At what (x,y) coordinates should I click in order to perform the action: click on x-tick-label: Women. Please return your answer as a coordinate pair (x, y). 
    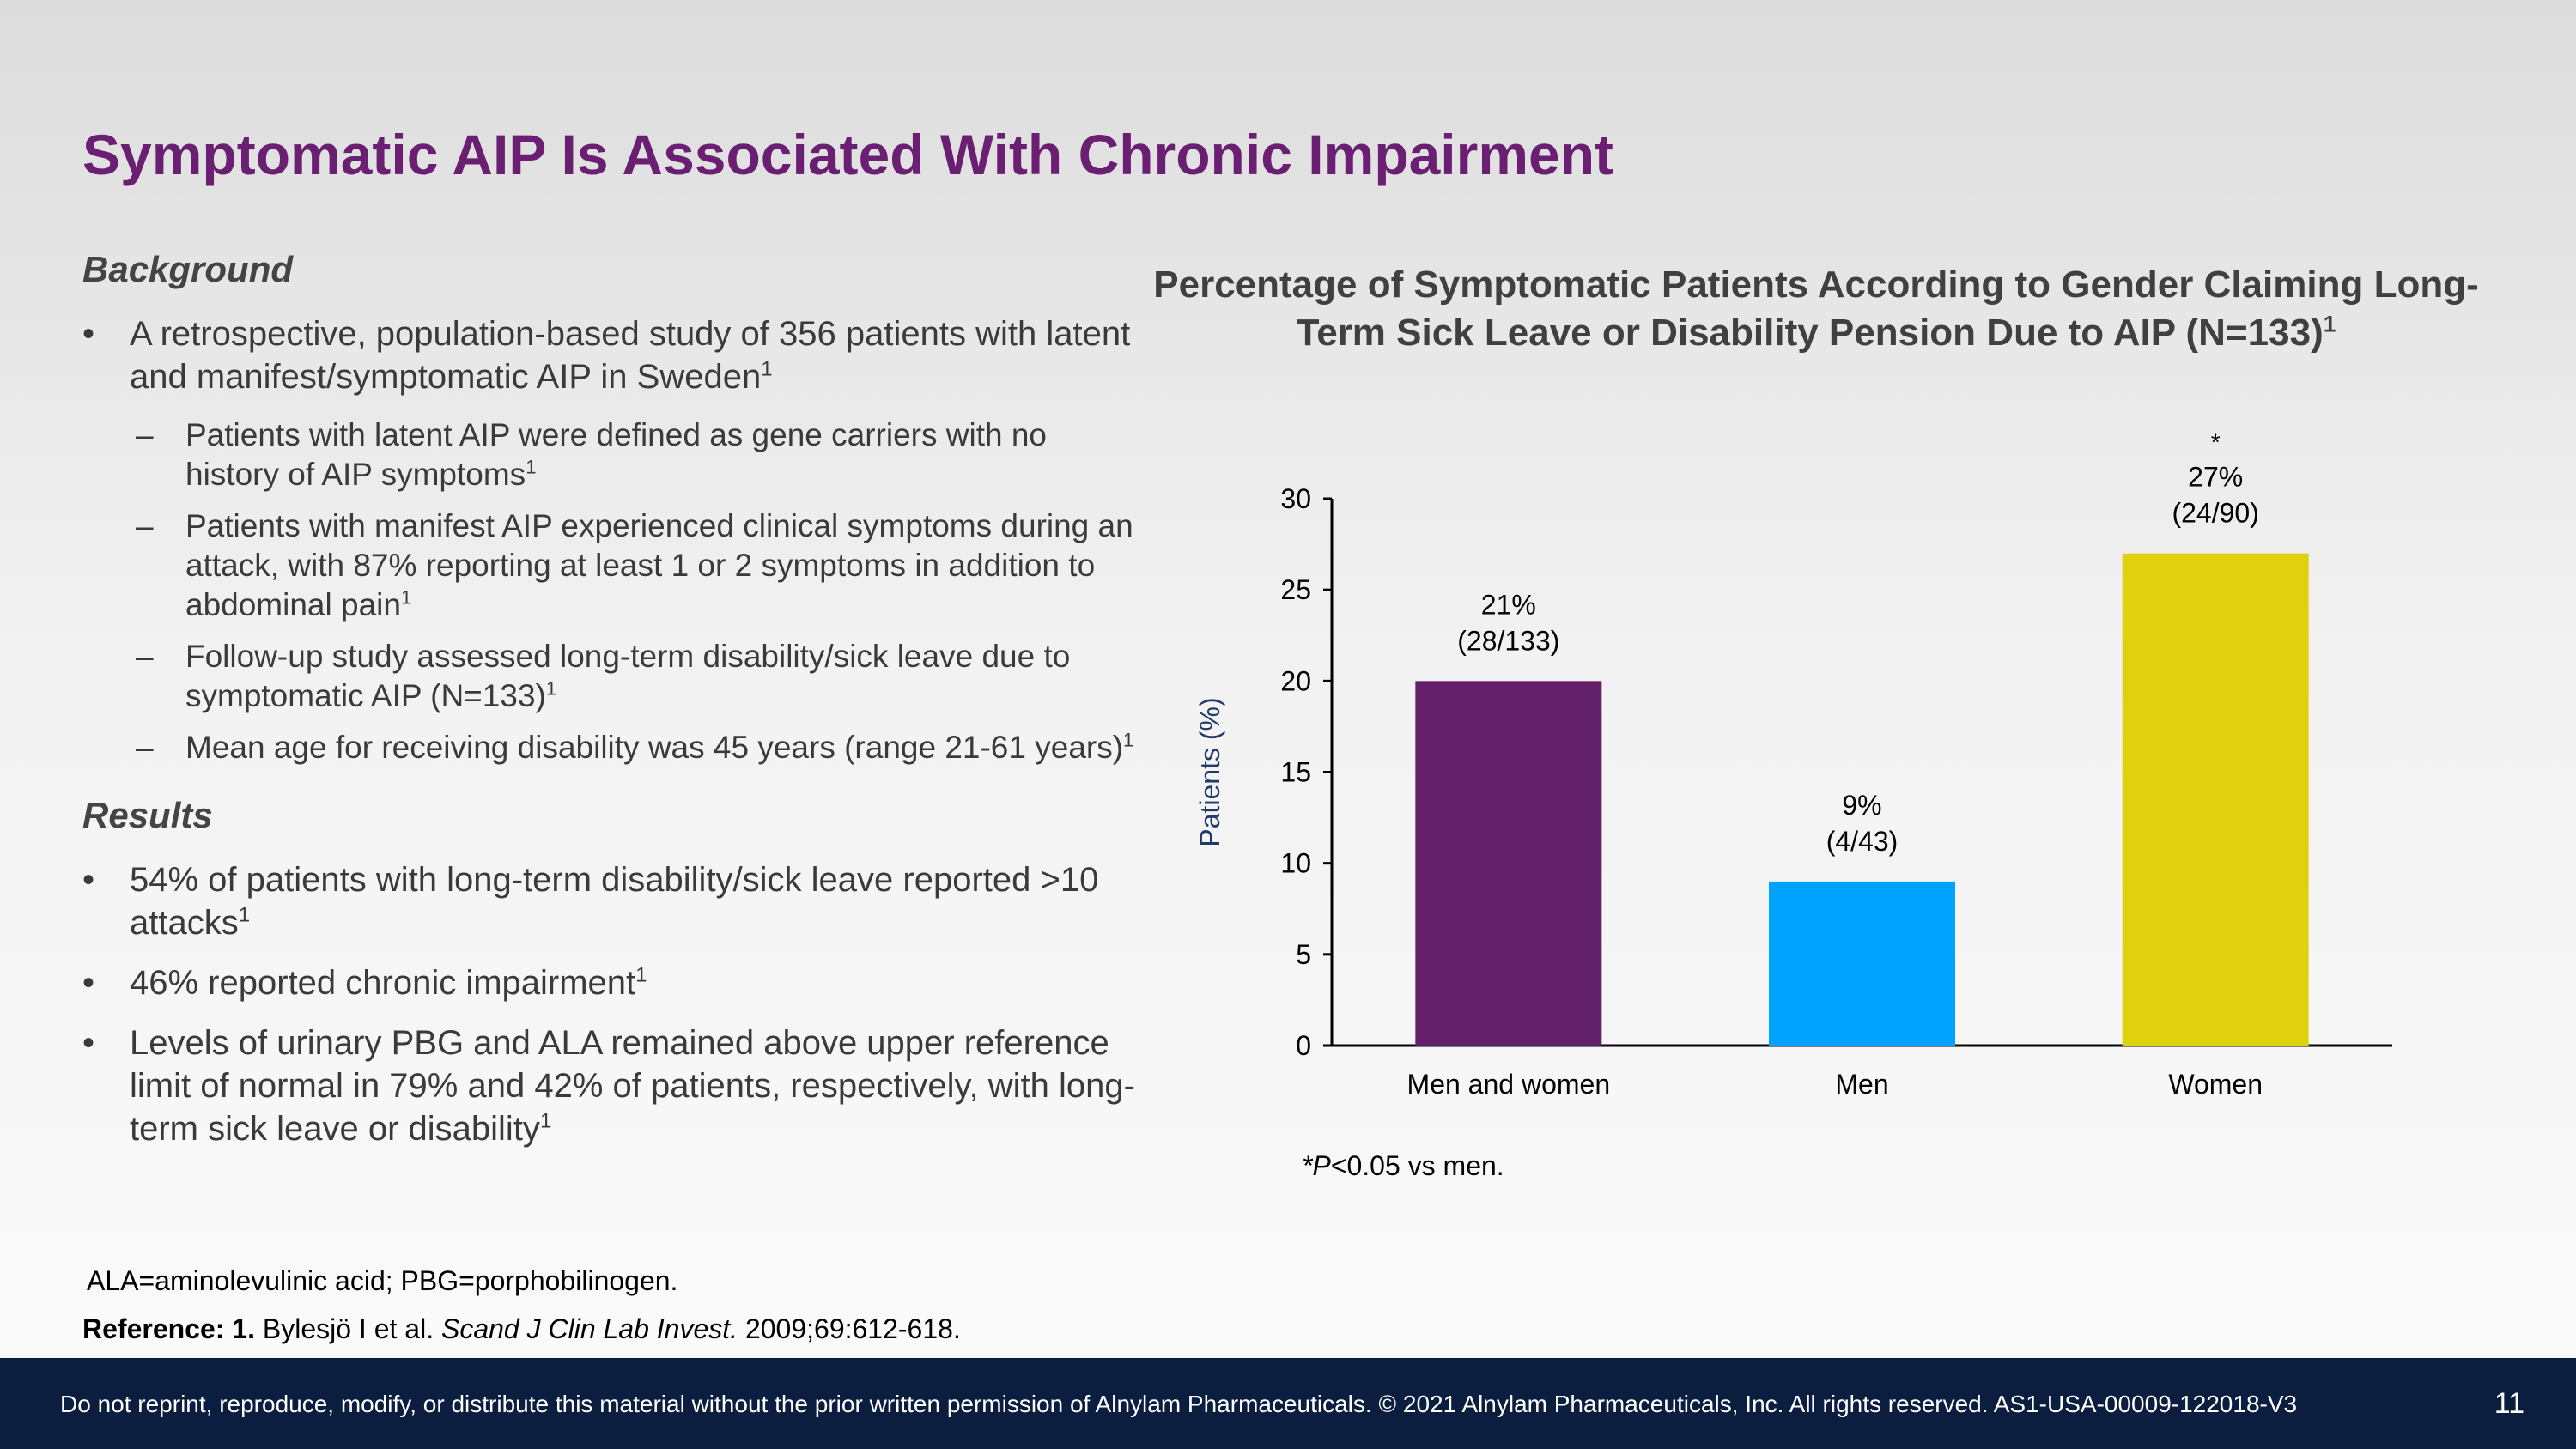
    Looking at the image, I should click on (2215, 1084).